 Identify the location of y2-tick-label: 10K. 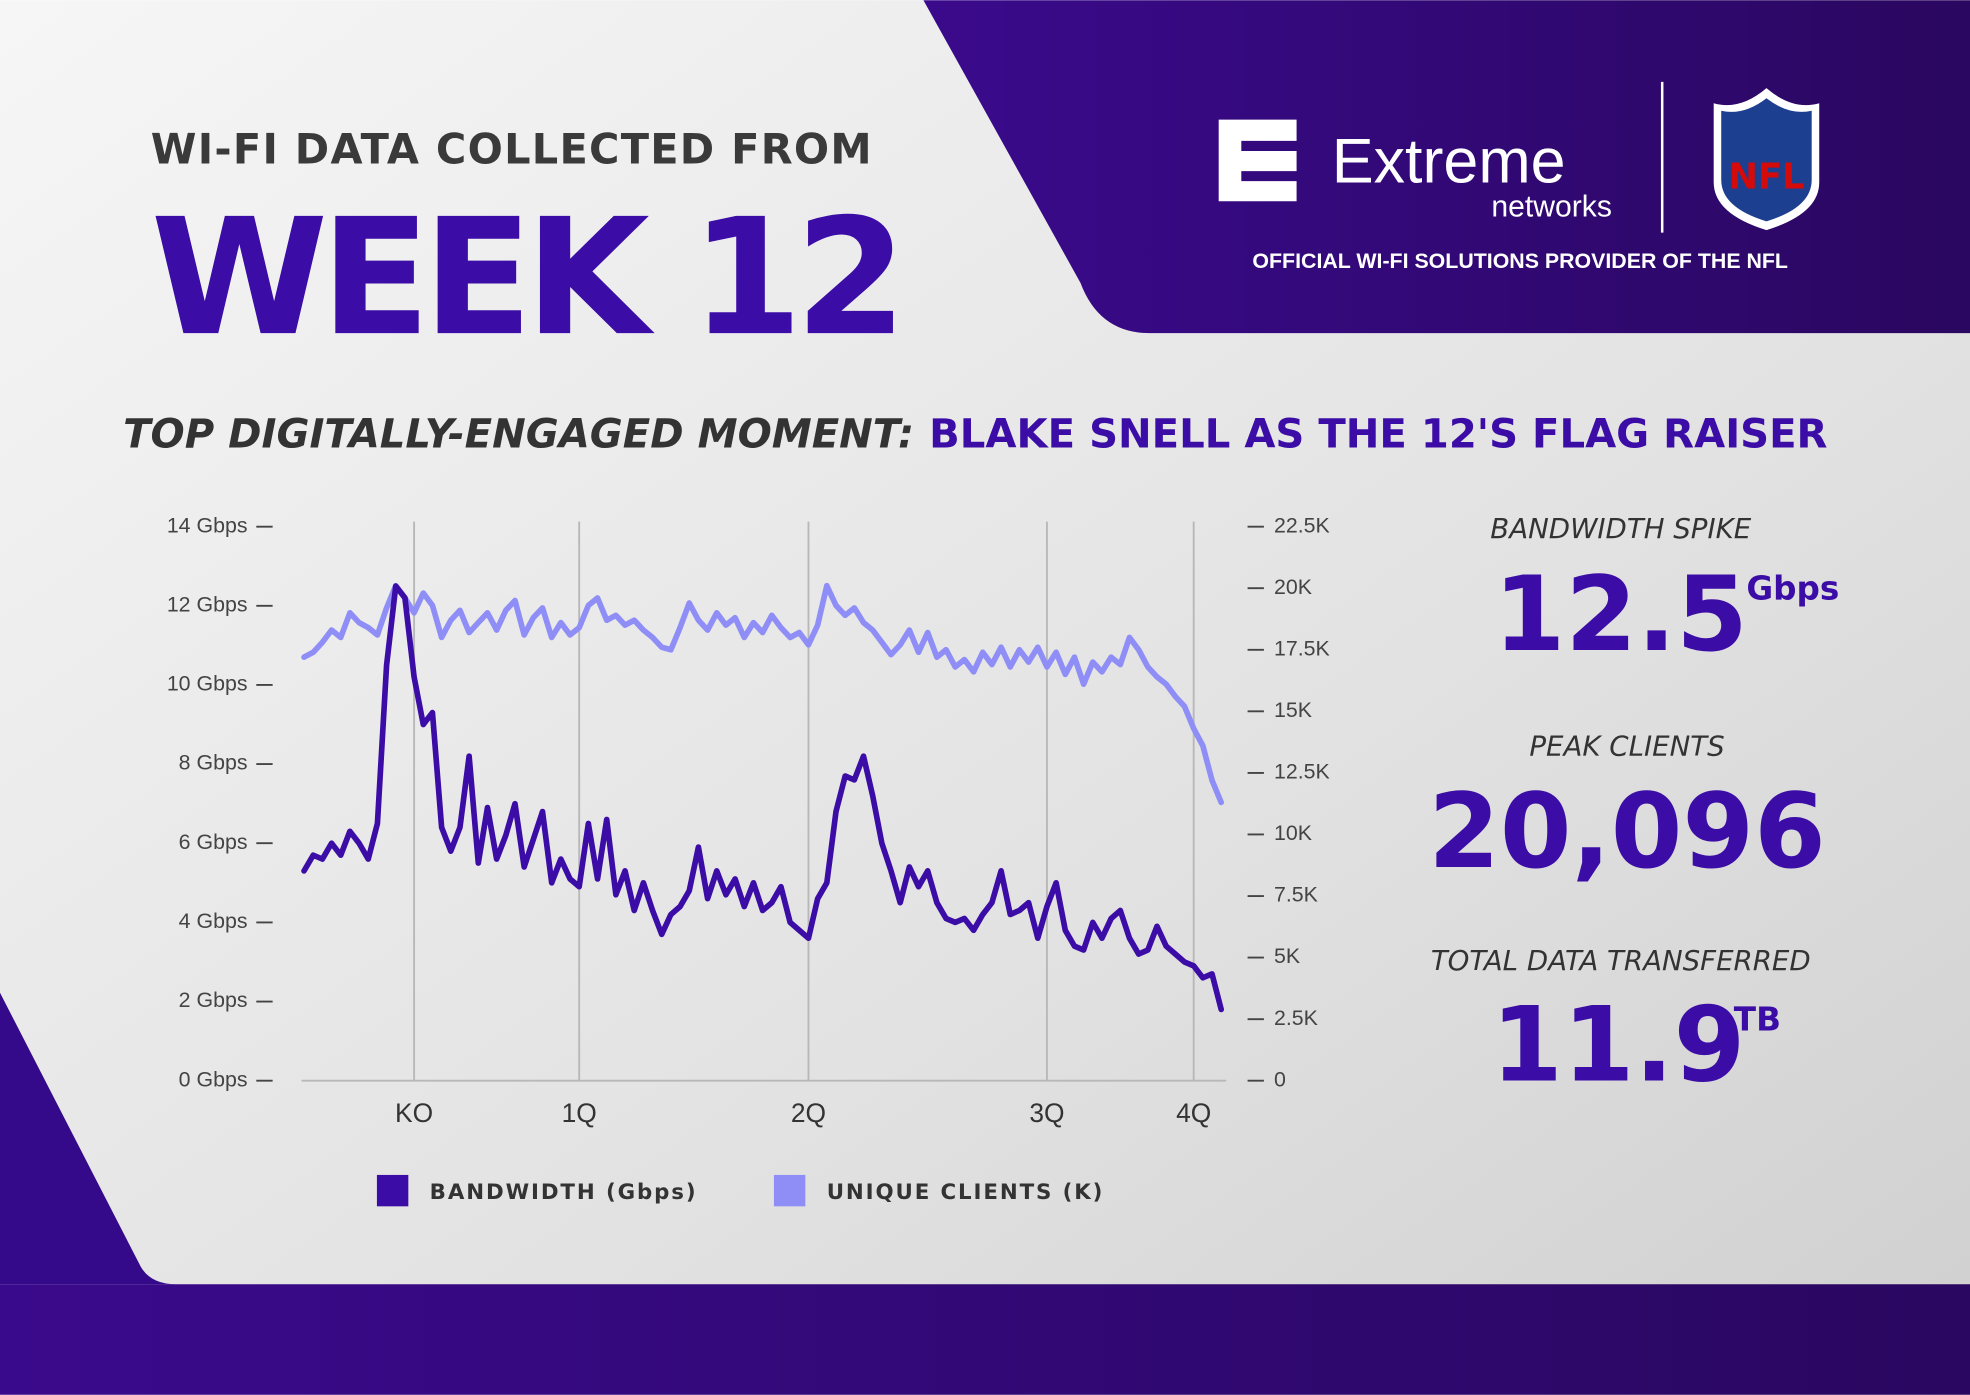
(1293, 833).